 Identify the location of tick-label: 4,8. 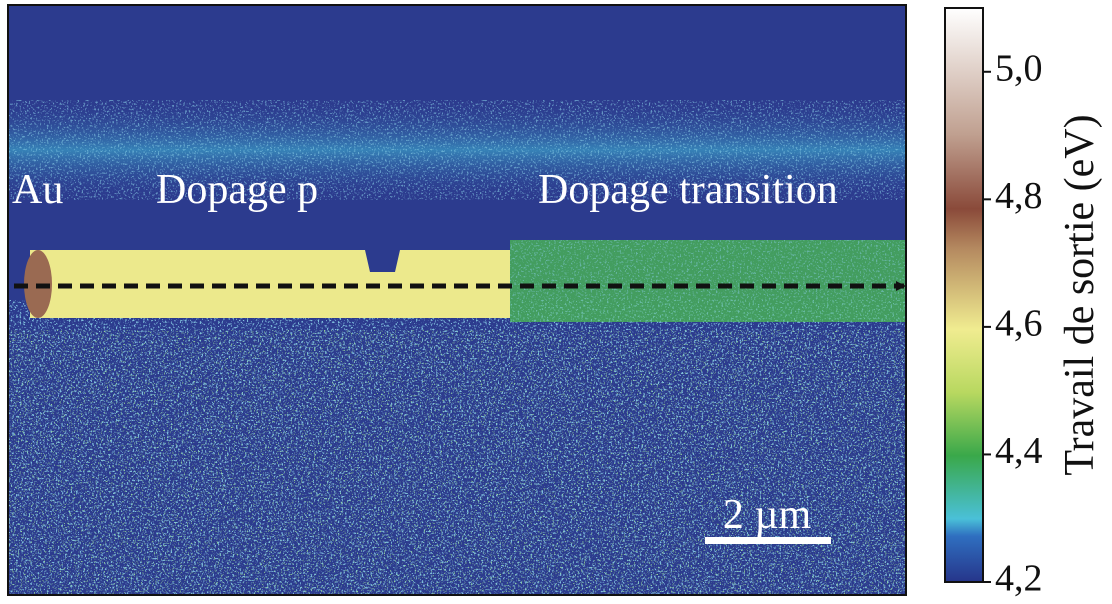
(1019, 196).